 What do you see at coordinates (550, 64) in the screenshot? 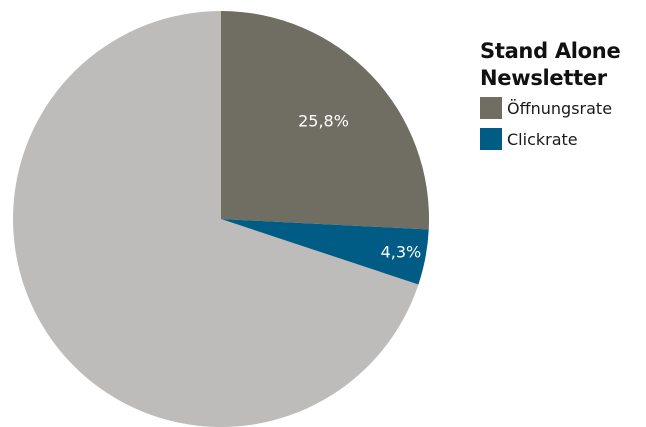
I see `legend-title: Stand Alone Newsletter` at bounding box center [550, 64].